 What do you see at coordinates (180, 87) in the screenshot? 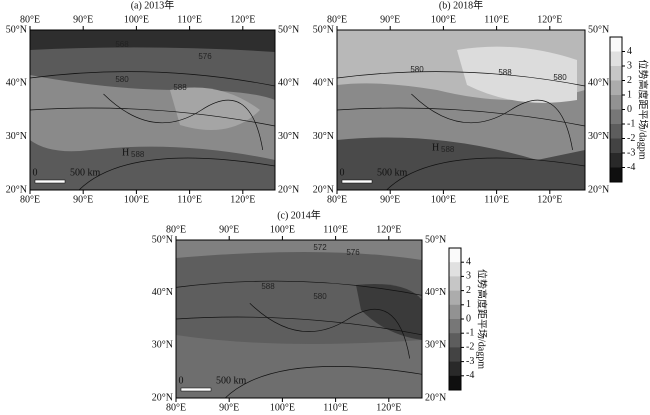
I see `contour-label: 588` at bounding box center [180, 87].